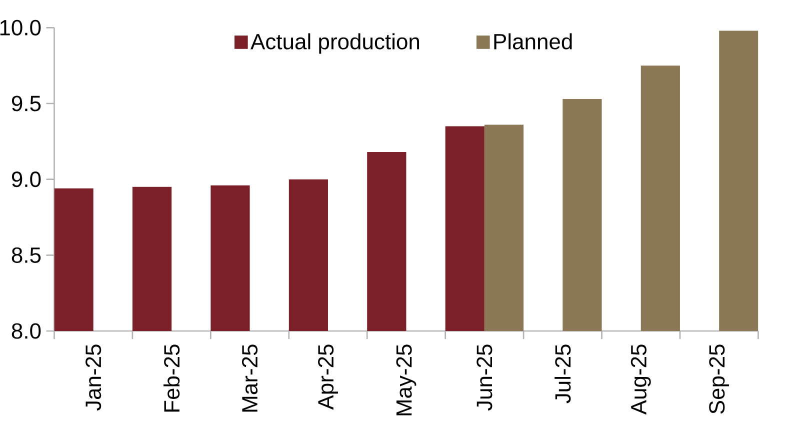 Image resolution: width=800 pixels, height=432 pixels. What do you see at coordinates (533, 41) in the screenshot?
I see `legend-label: Planned` at bounding box center [533, 41].